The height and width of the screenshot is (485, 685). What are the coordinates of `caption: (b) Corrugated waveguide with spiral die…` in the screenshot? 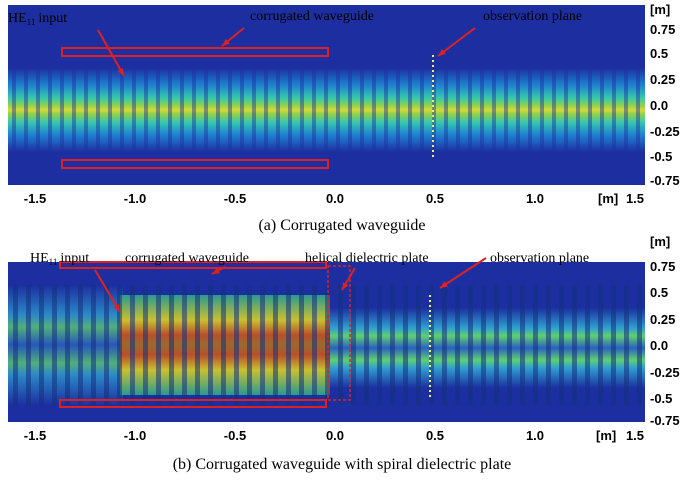 It's located at (342, 464).